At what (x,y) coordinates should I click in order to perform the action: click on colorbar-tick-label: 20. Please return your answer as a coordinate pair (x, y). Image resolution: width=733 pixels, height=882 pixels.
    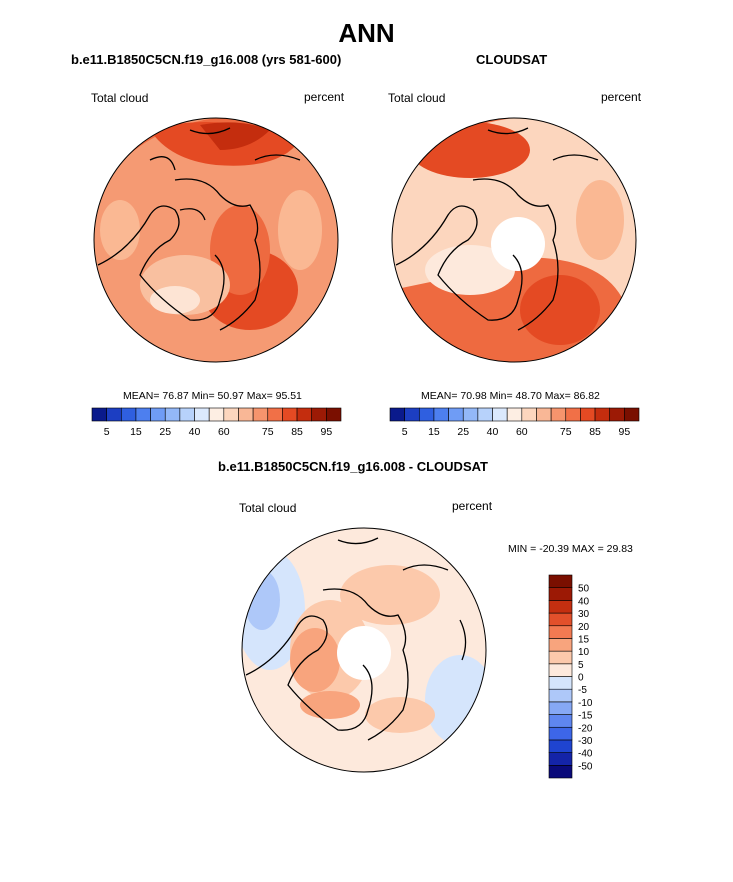
    Looking at the image, I should click on (584, 627).